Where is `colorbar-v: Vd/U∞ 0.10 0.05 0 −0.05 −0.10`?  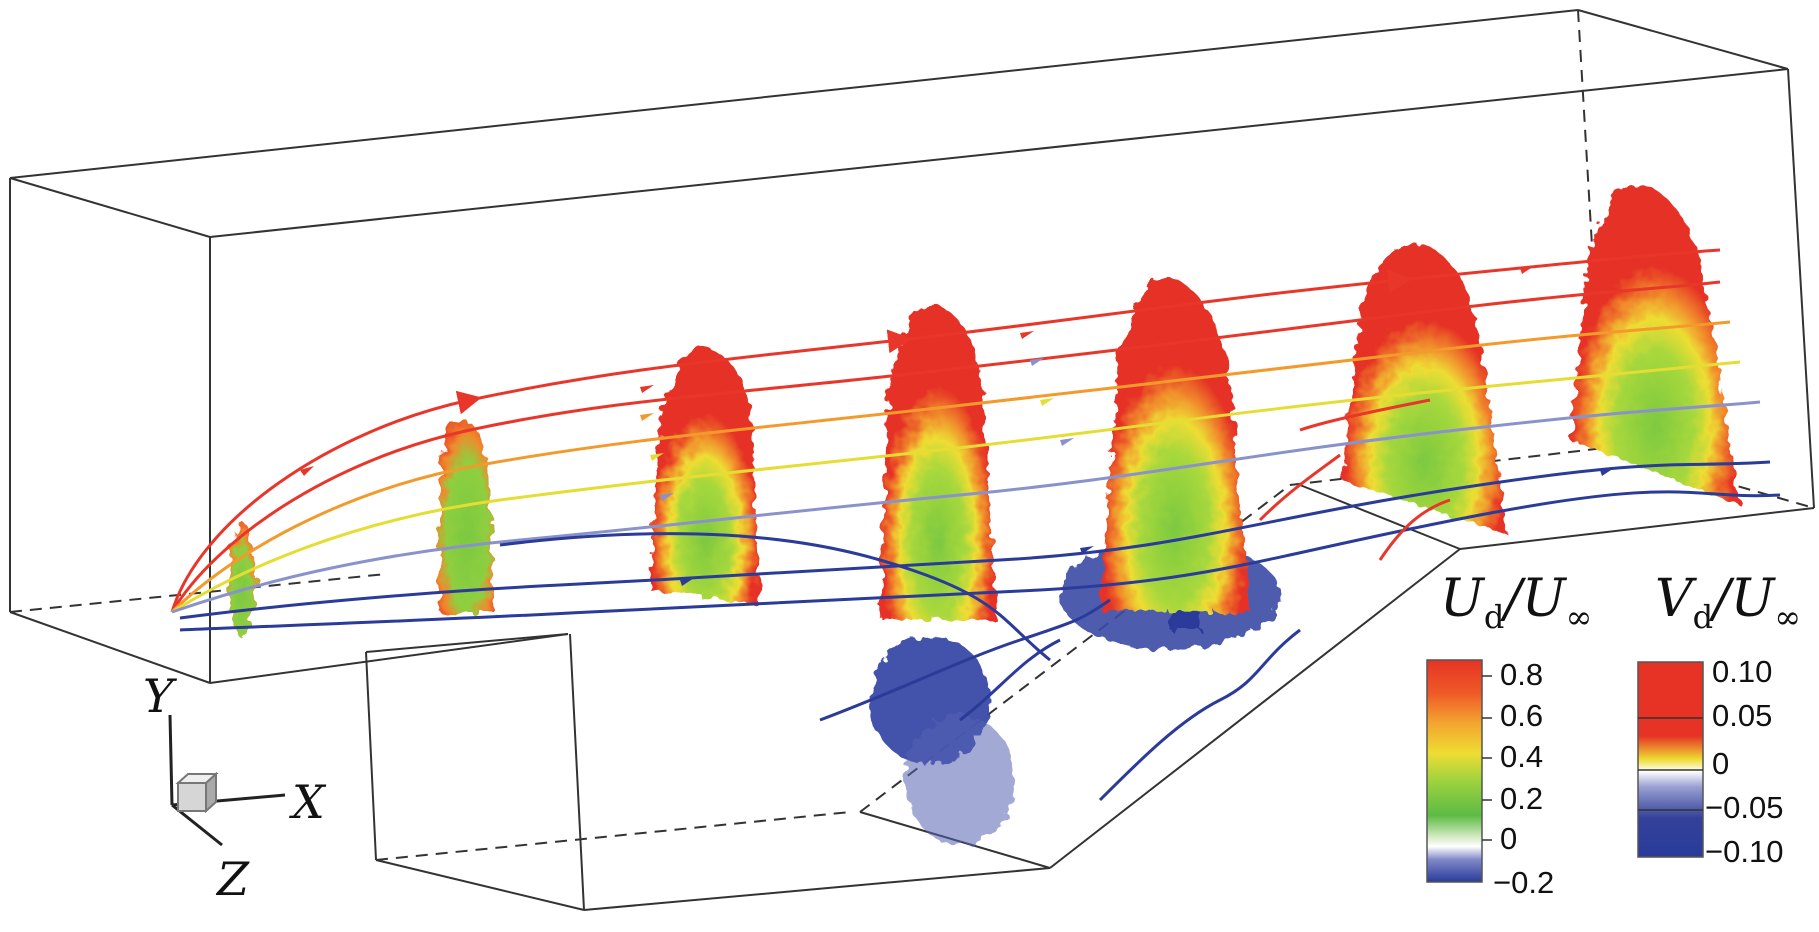 colorbar-v: Vd/U∞ 0.10 0.05 0 −0.05 −0.10 is located at coordinates (1719, 719).